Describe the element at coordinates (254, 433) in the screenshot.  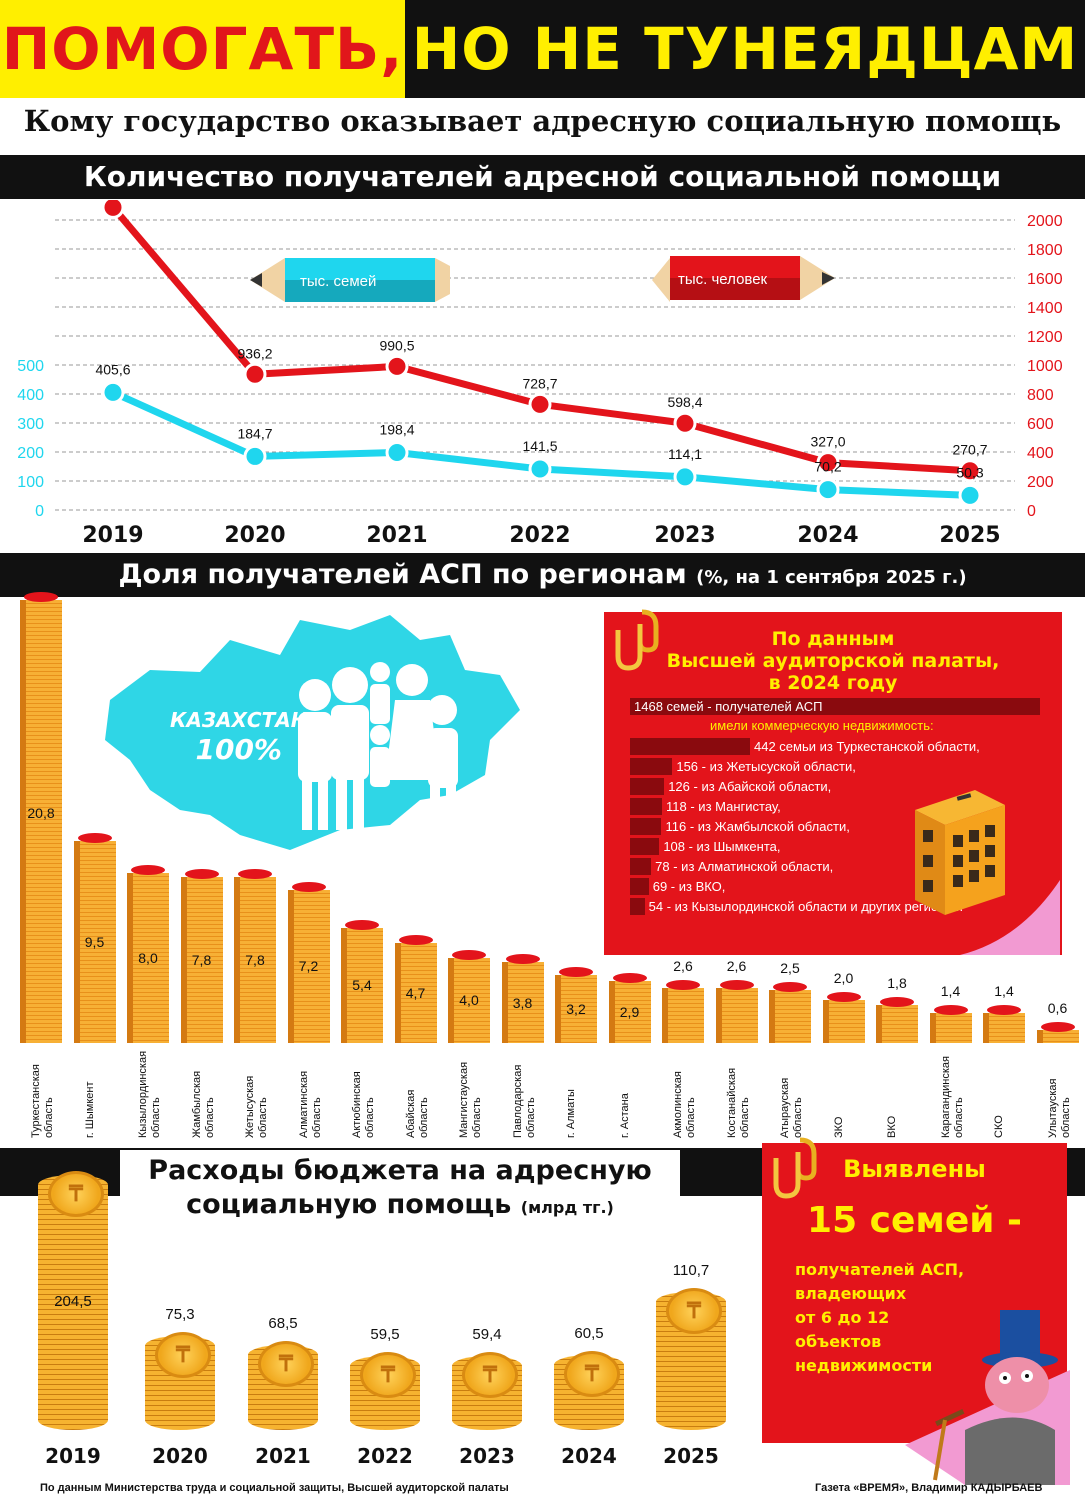
I see `data-label: 184,7` at that location.